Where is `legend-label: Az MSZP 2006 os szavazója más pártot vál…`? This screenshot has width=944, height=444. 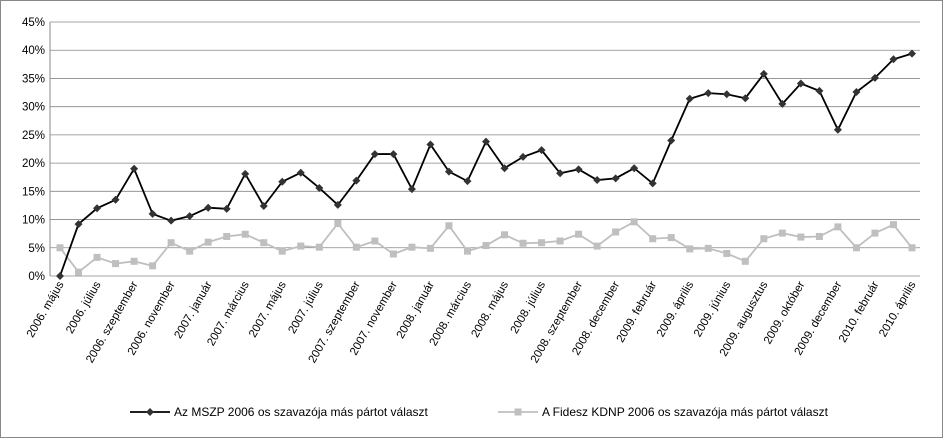
legend-label: Az MSZP 2006 os szavazója más pártot vál… is located at coordinates (301, 412).